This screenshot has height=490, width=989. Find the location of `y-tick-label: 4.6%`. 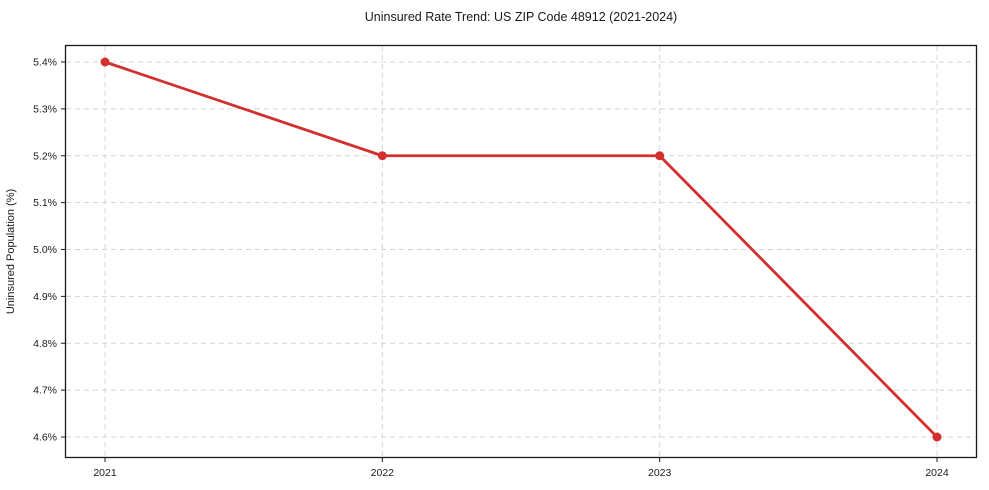

y-tick-label: 4.6% is located at coordinates (45, 438).